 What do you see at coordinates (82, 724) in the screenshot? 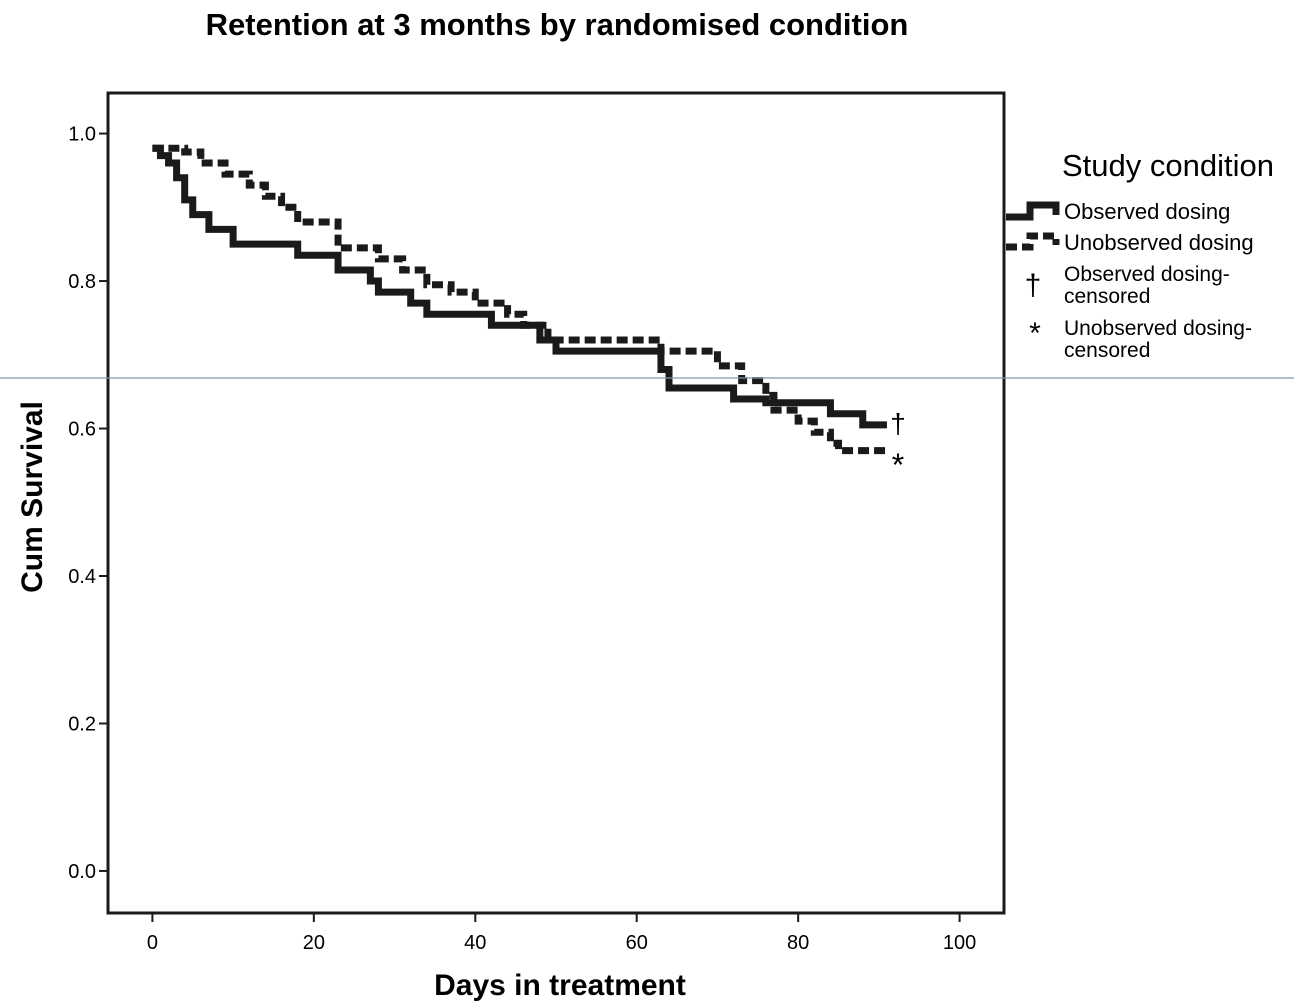
I see `y-tick-label: 0.2` at bounding box center [82, 724].